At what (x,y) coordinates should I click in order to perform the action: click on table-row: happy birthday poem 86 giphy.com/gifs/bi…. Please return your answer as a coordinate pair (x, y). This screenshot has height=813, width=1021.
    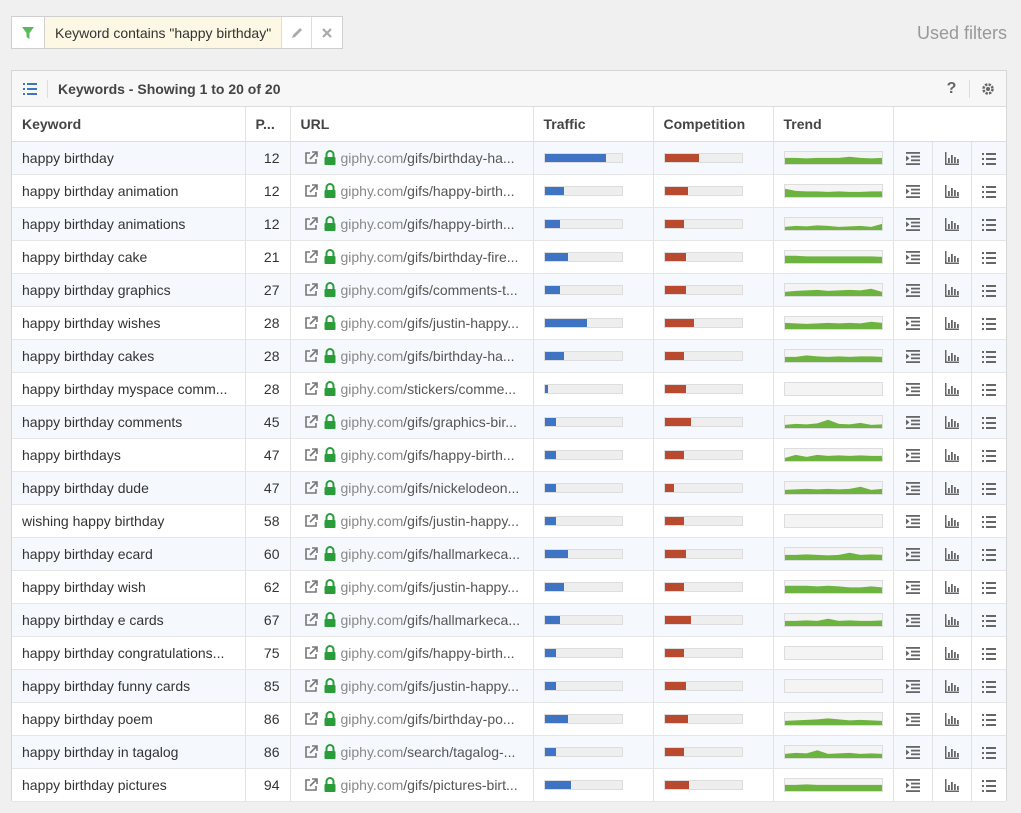
    Looking at the image, I should click on (509, 719).